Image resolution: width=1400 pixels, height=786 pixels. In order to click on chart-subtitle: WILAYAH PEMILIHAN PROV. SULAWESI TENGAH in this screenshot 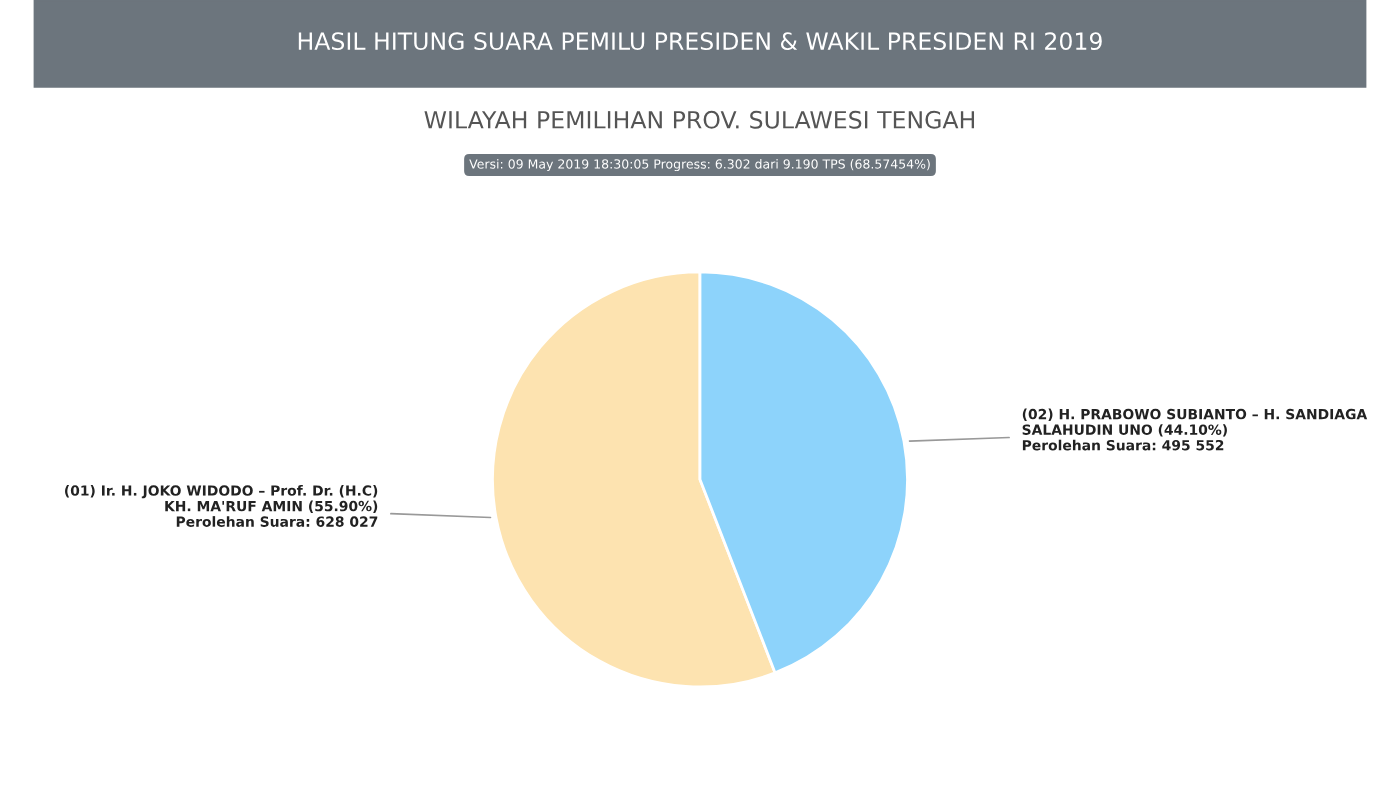, I will do `click(699, 119)`.